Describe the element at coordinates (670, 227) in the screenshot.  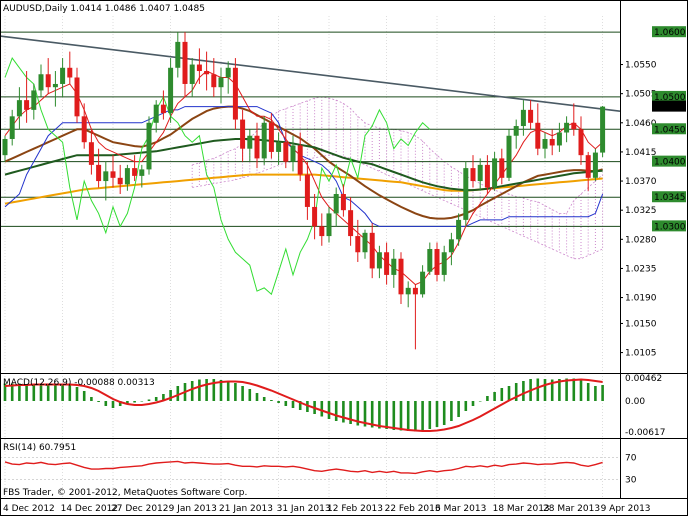
I see `level-tag-label: 1.0300` at that location.